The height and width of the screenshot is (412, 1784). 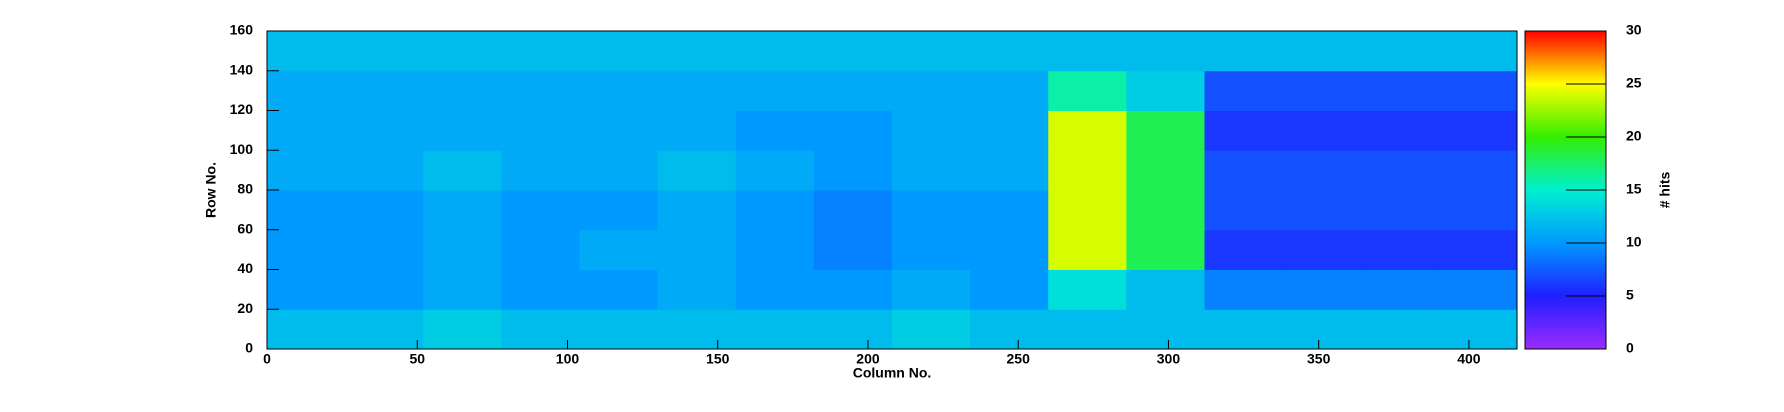 I want to click on x-tick-label: 200, so click(x=868, y=359).